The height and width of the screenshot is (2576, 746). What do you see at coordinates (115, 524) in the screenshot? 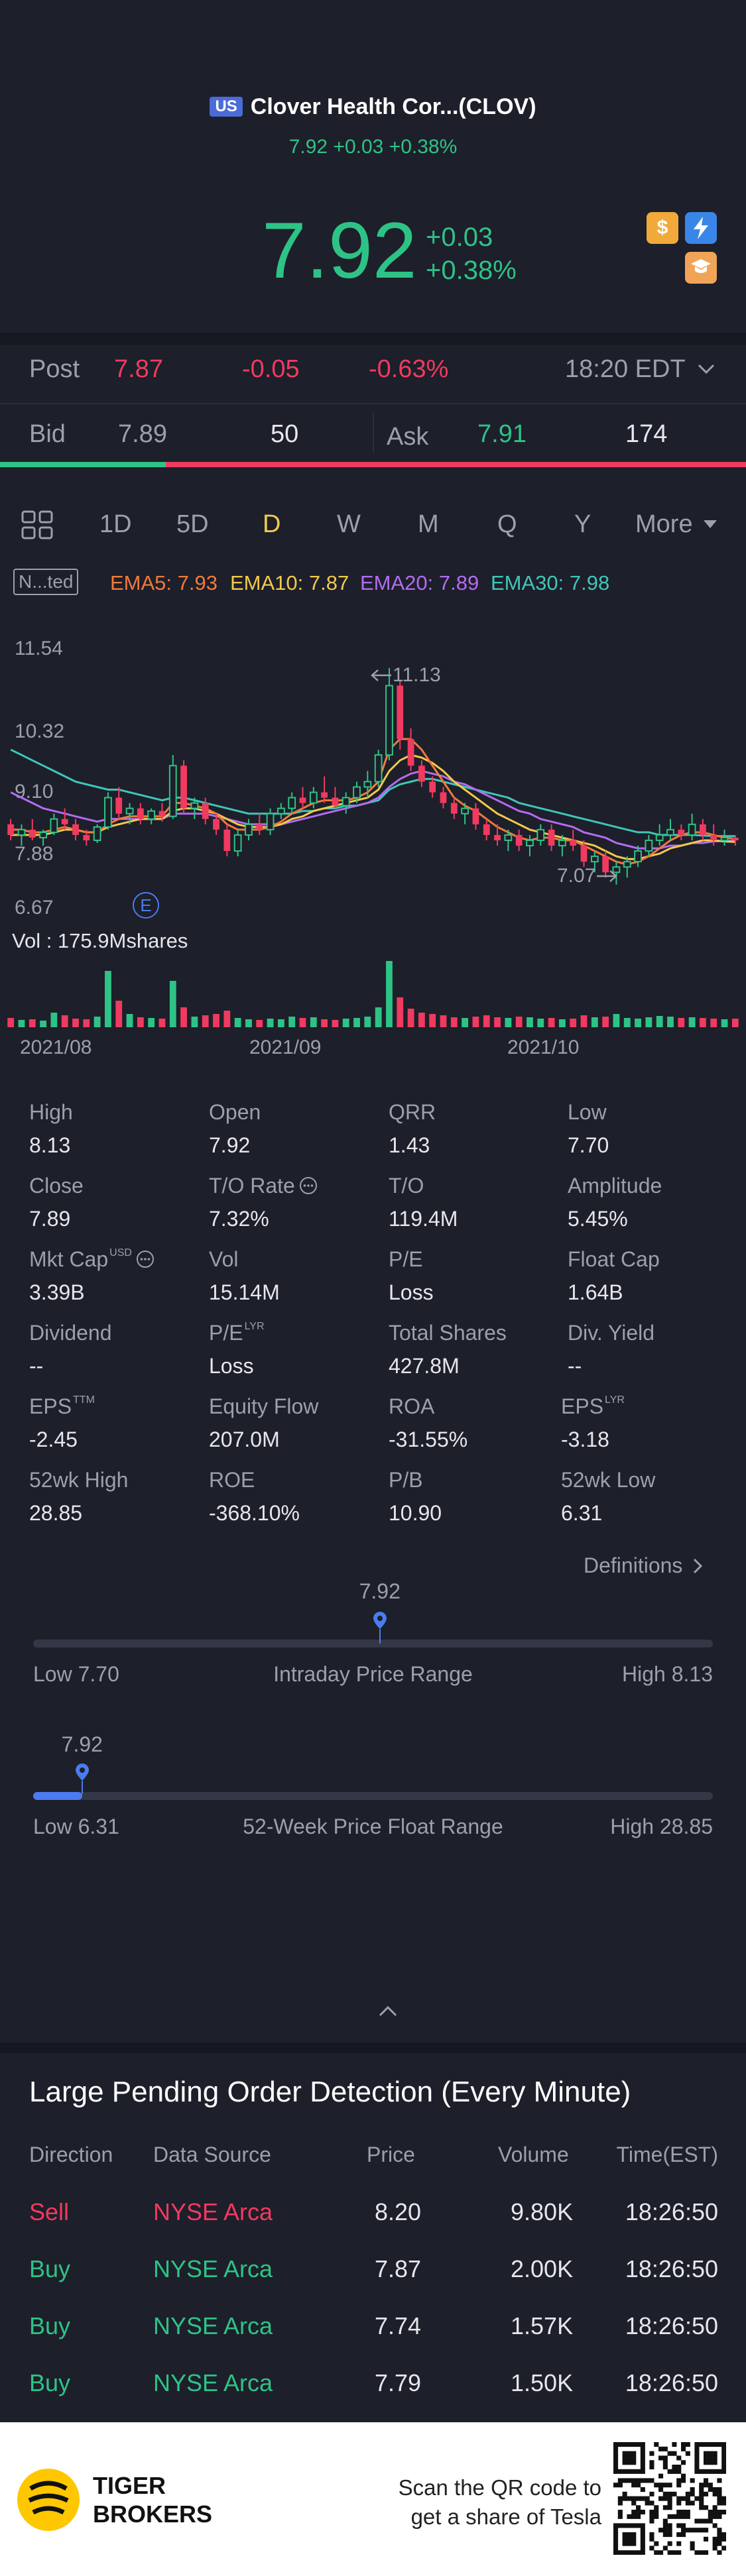
I see `tab-1d: 1D` at bounding box center [115, 524].